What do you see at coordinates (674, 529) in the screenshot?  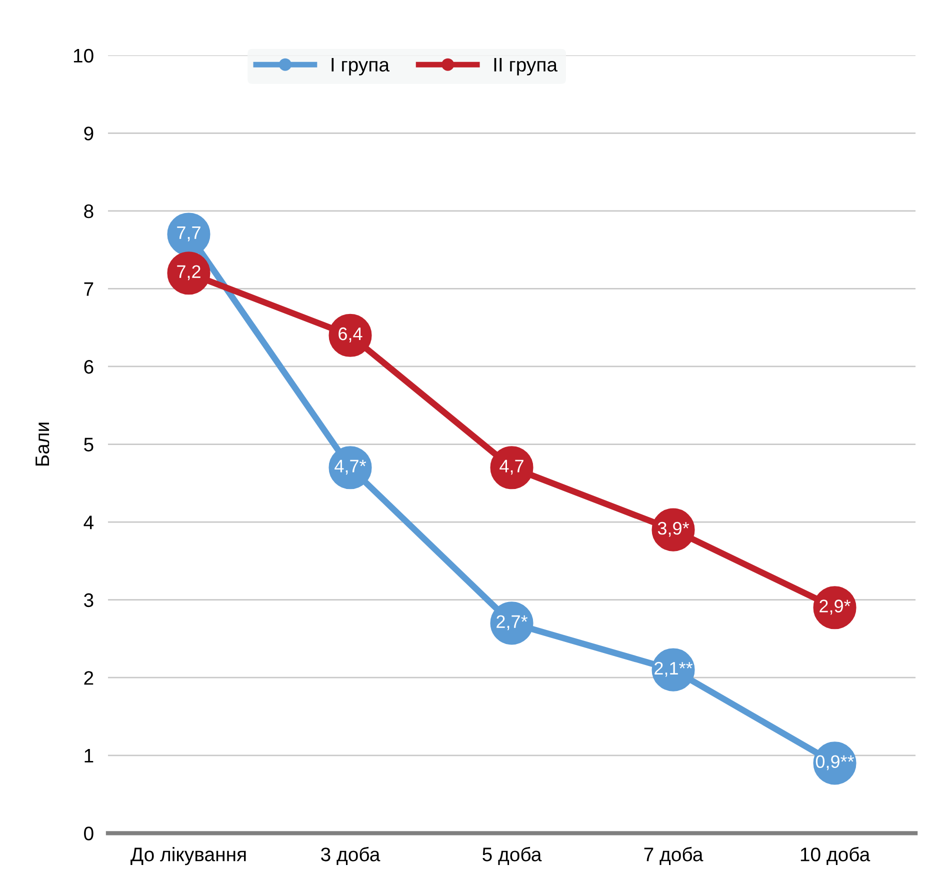 I see `data-label: 3,9*` at bounding box center [674, 529].